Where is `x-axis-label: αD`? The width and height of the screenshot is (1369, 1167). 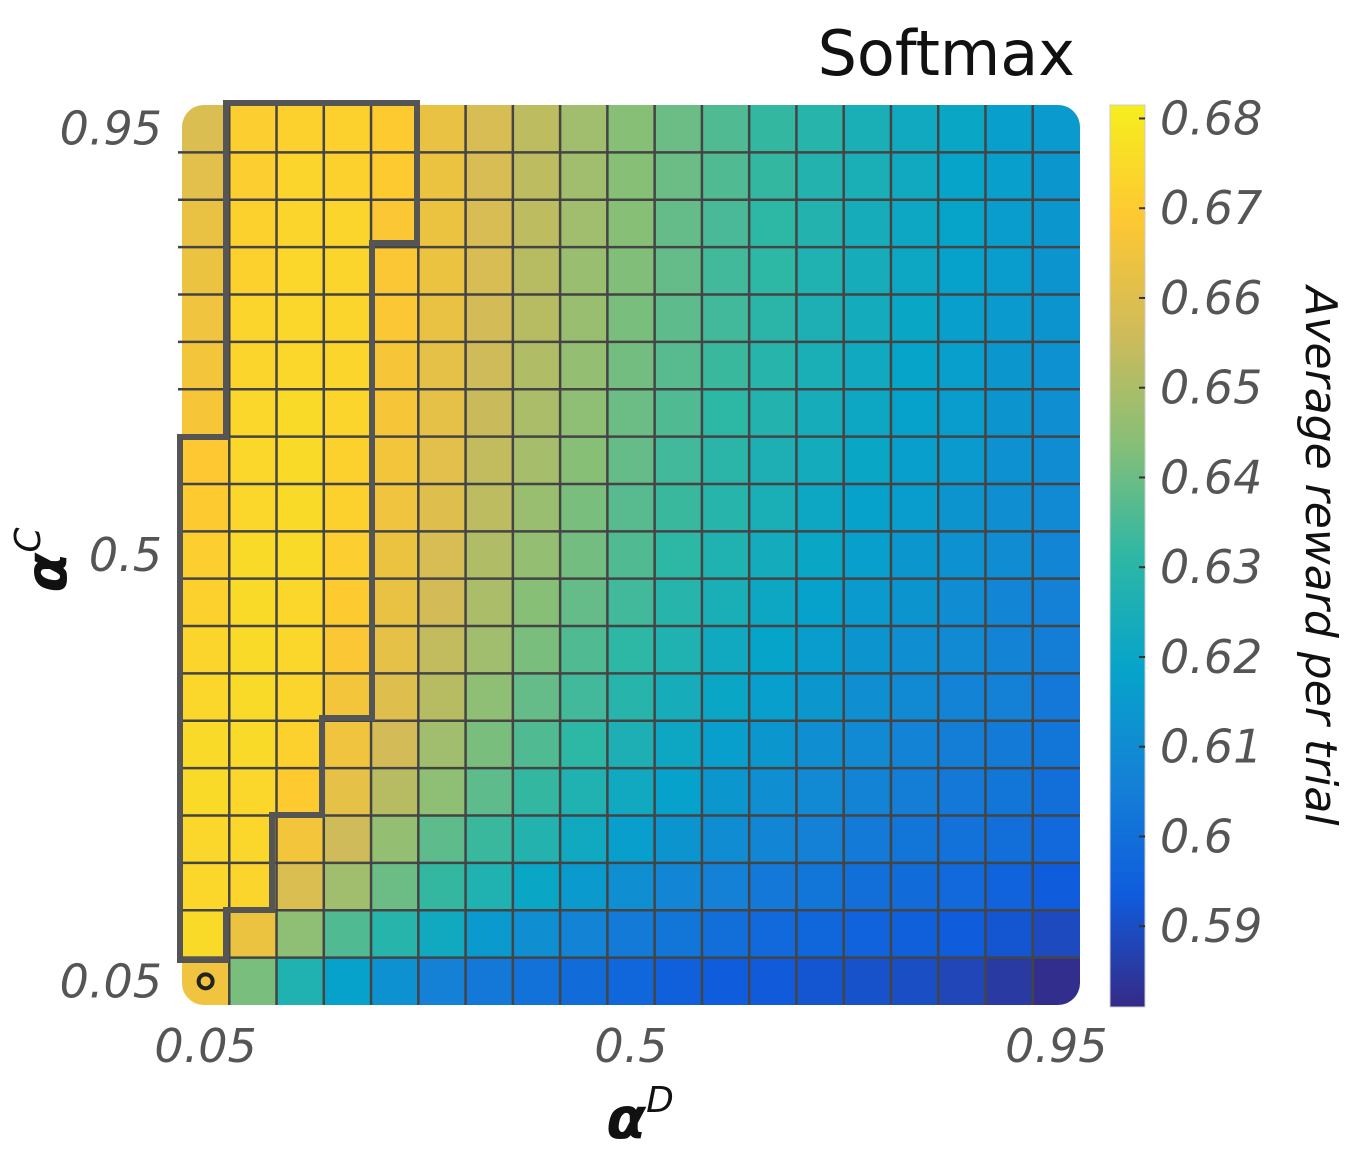 x-axis-label: αD is located at coordinates (640, 1116).